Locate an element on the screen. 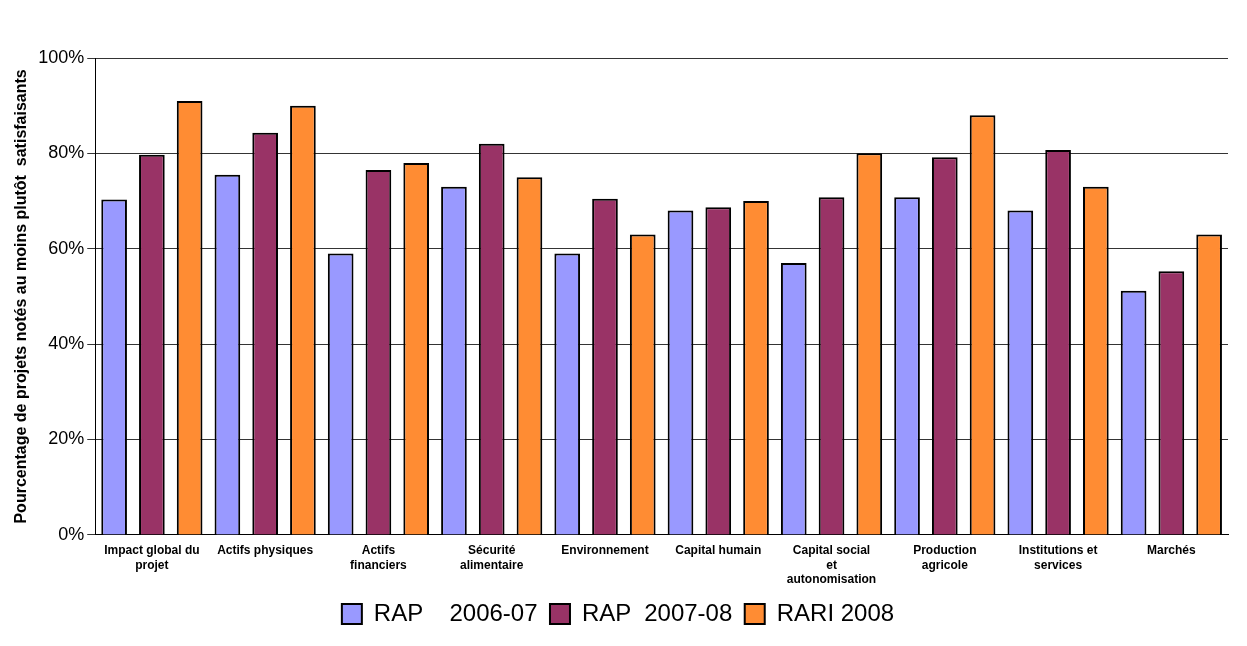  y-tick-label: 0% is located at coordinates (71, 533).